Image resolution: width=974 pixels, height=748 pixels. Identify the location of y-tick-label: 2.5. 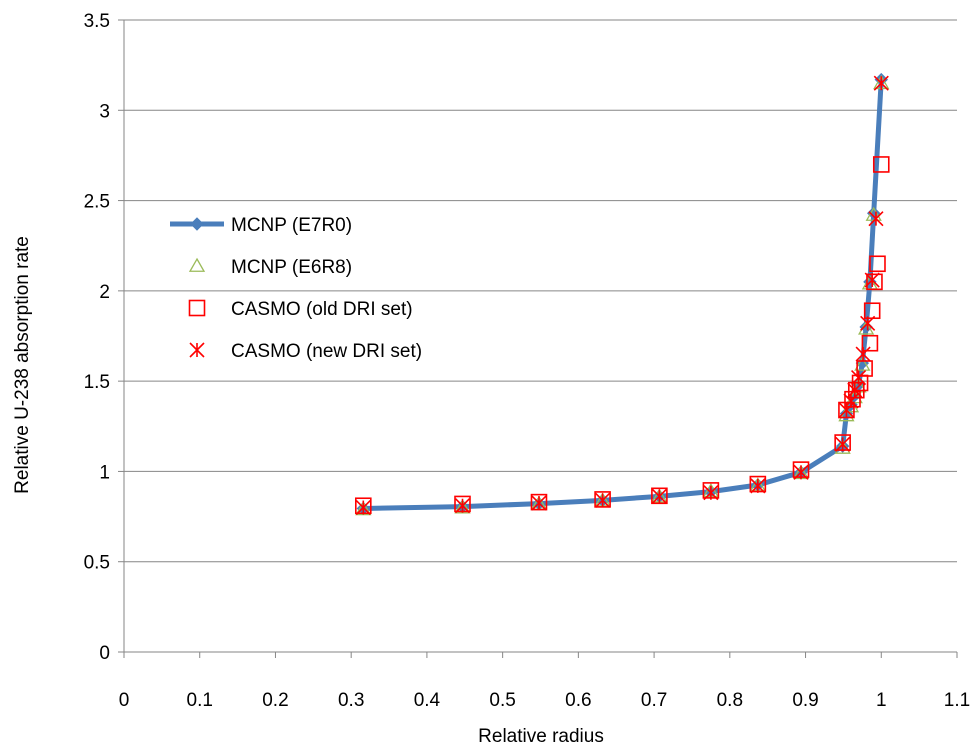
(97, 202).